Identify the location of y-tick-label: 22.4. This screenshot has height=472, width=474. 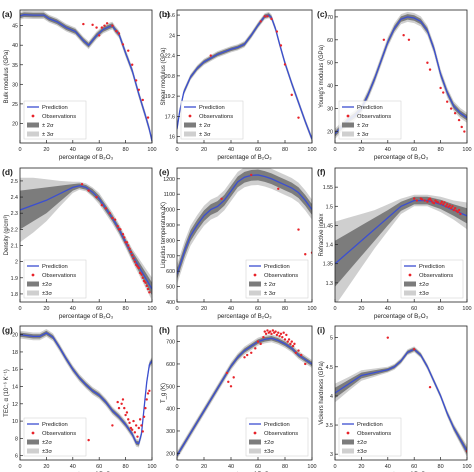
(170, 57).